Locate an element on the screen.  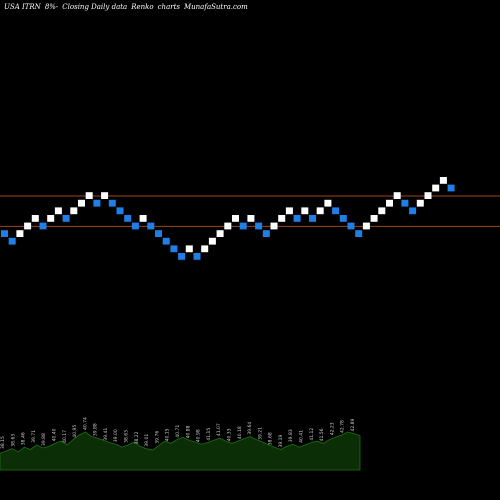
volume-label: 39.41 is located at coordinates (106, 434).